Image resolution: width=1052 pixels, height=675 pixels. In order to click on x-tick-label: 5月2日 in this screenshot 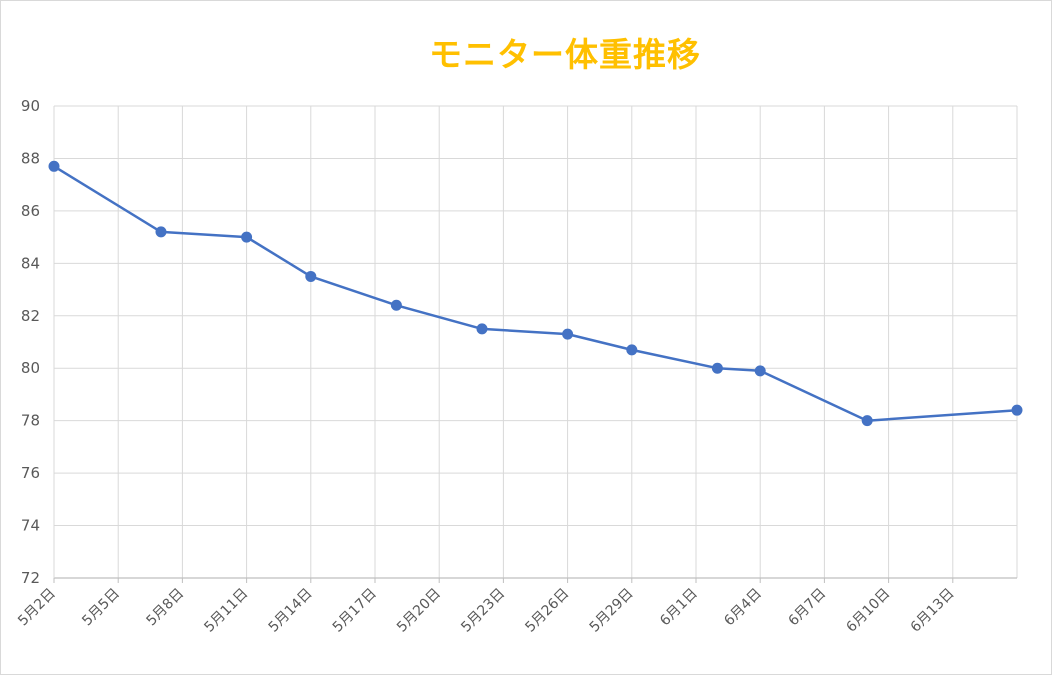, I will do `click(37, 608)`.